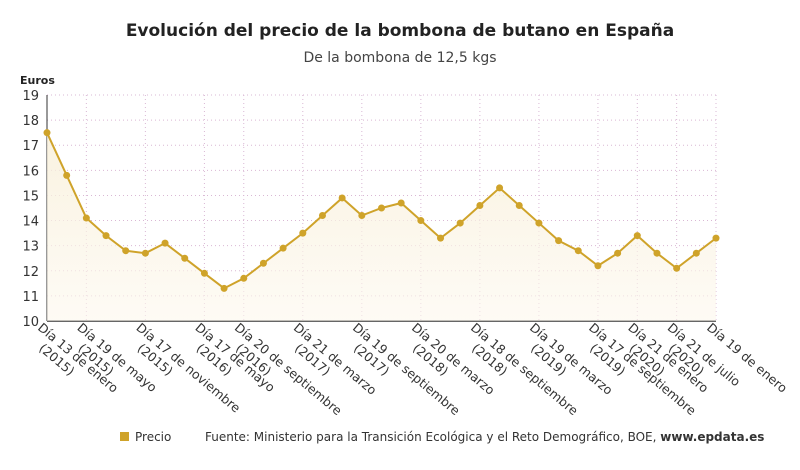 The height and width of the screenshot is (470, 800). I want to click on y-tick-label: 12, so click(30, 272).